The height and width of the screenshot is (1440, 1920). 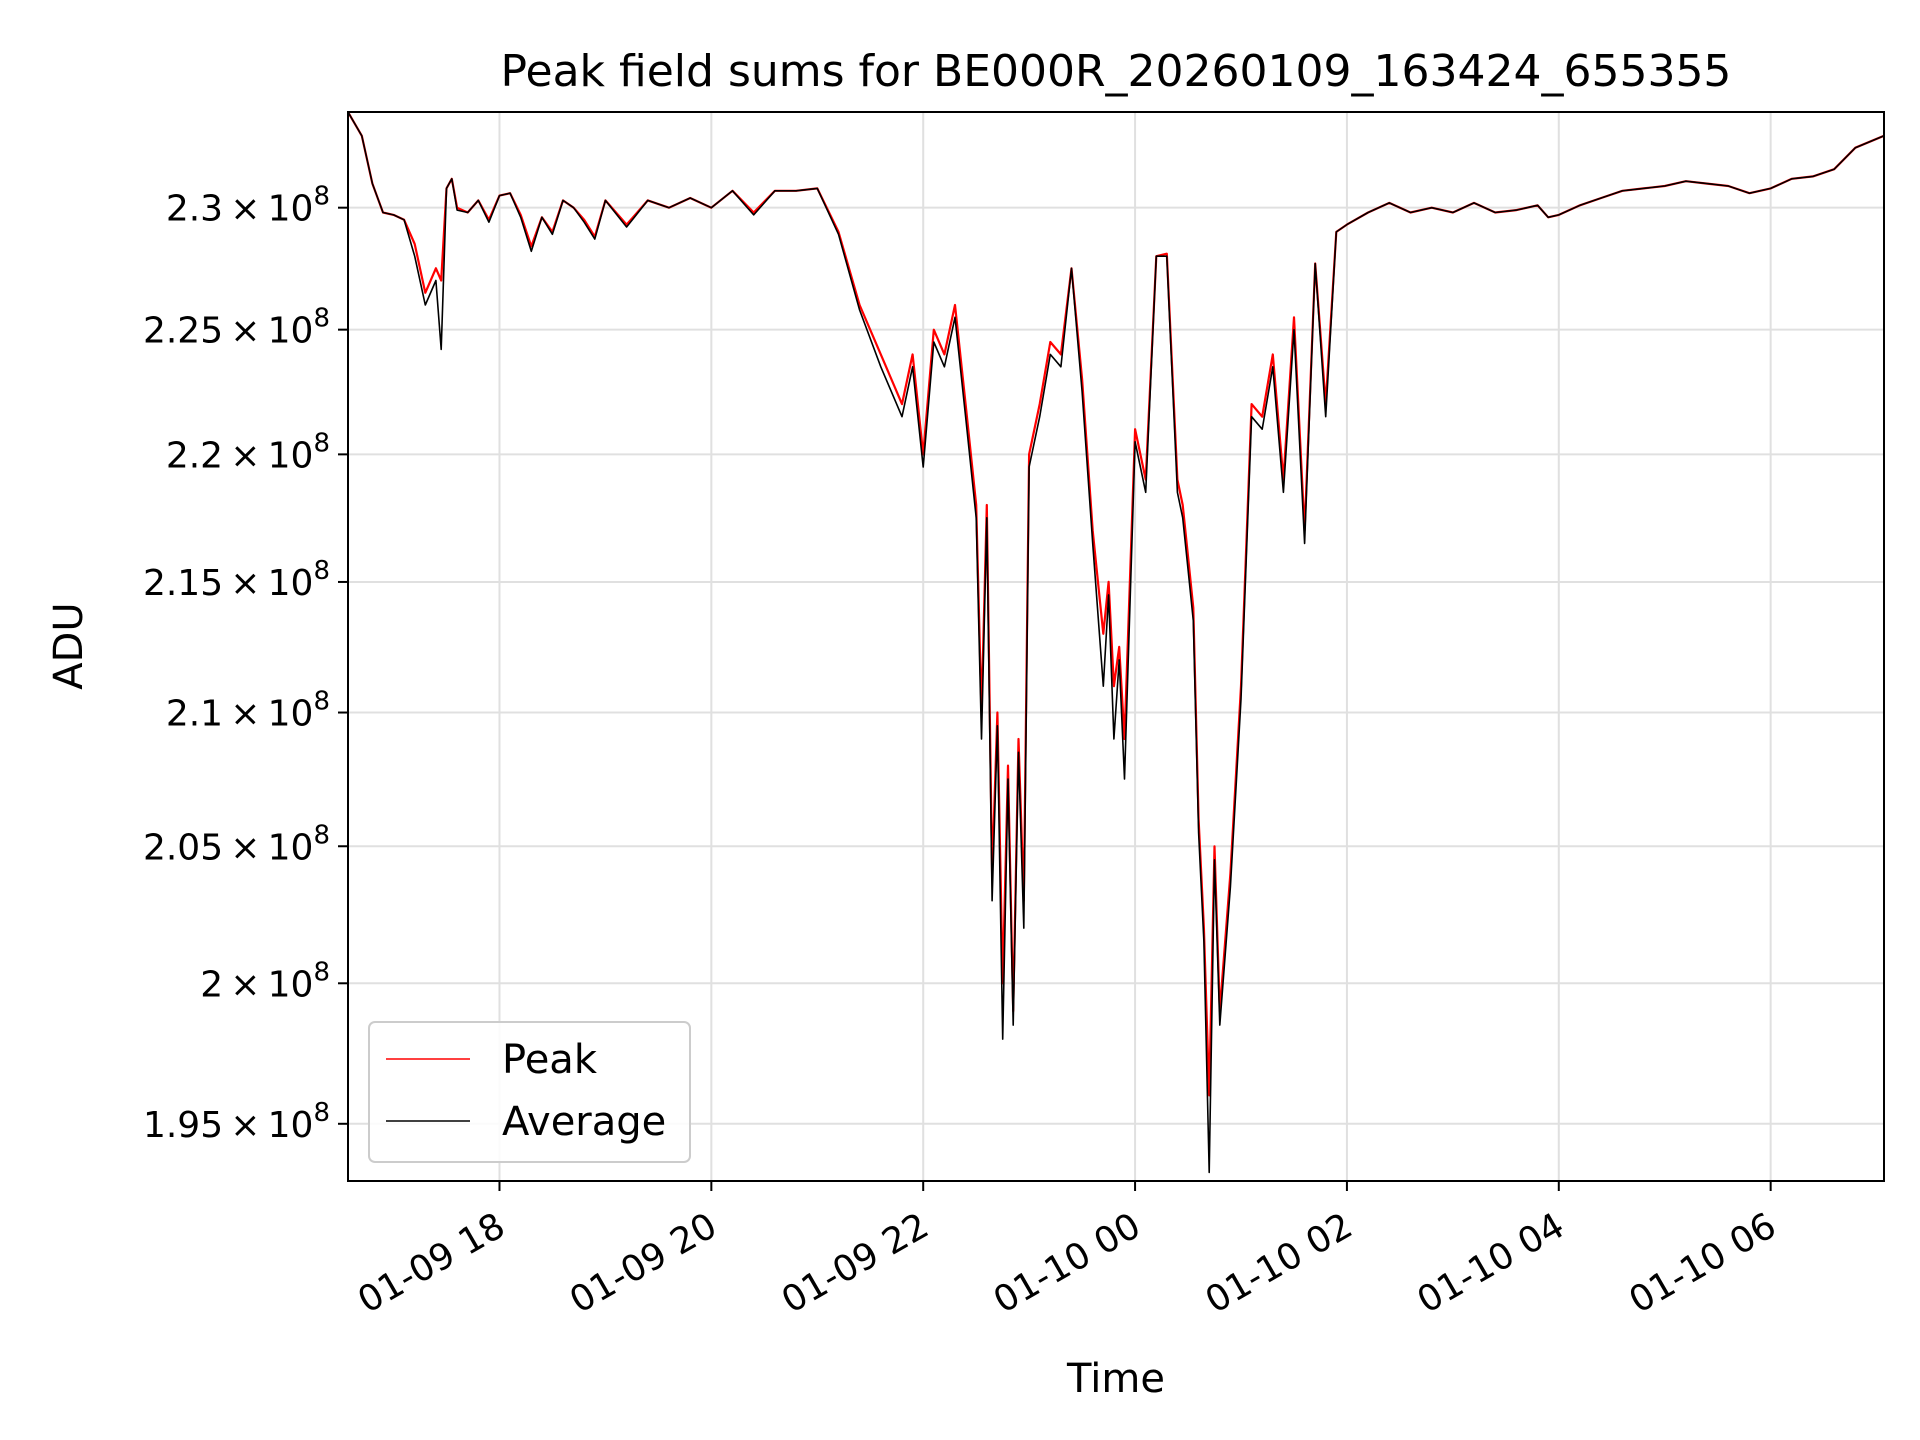 What do you see at coordinates (183, 583) in the screenshot?
I see `y-tick-mantissa: 2.15` at bounding box center [183, 583].